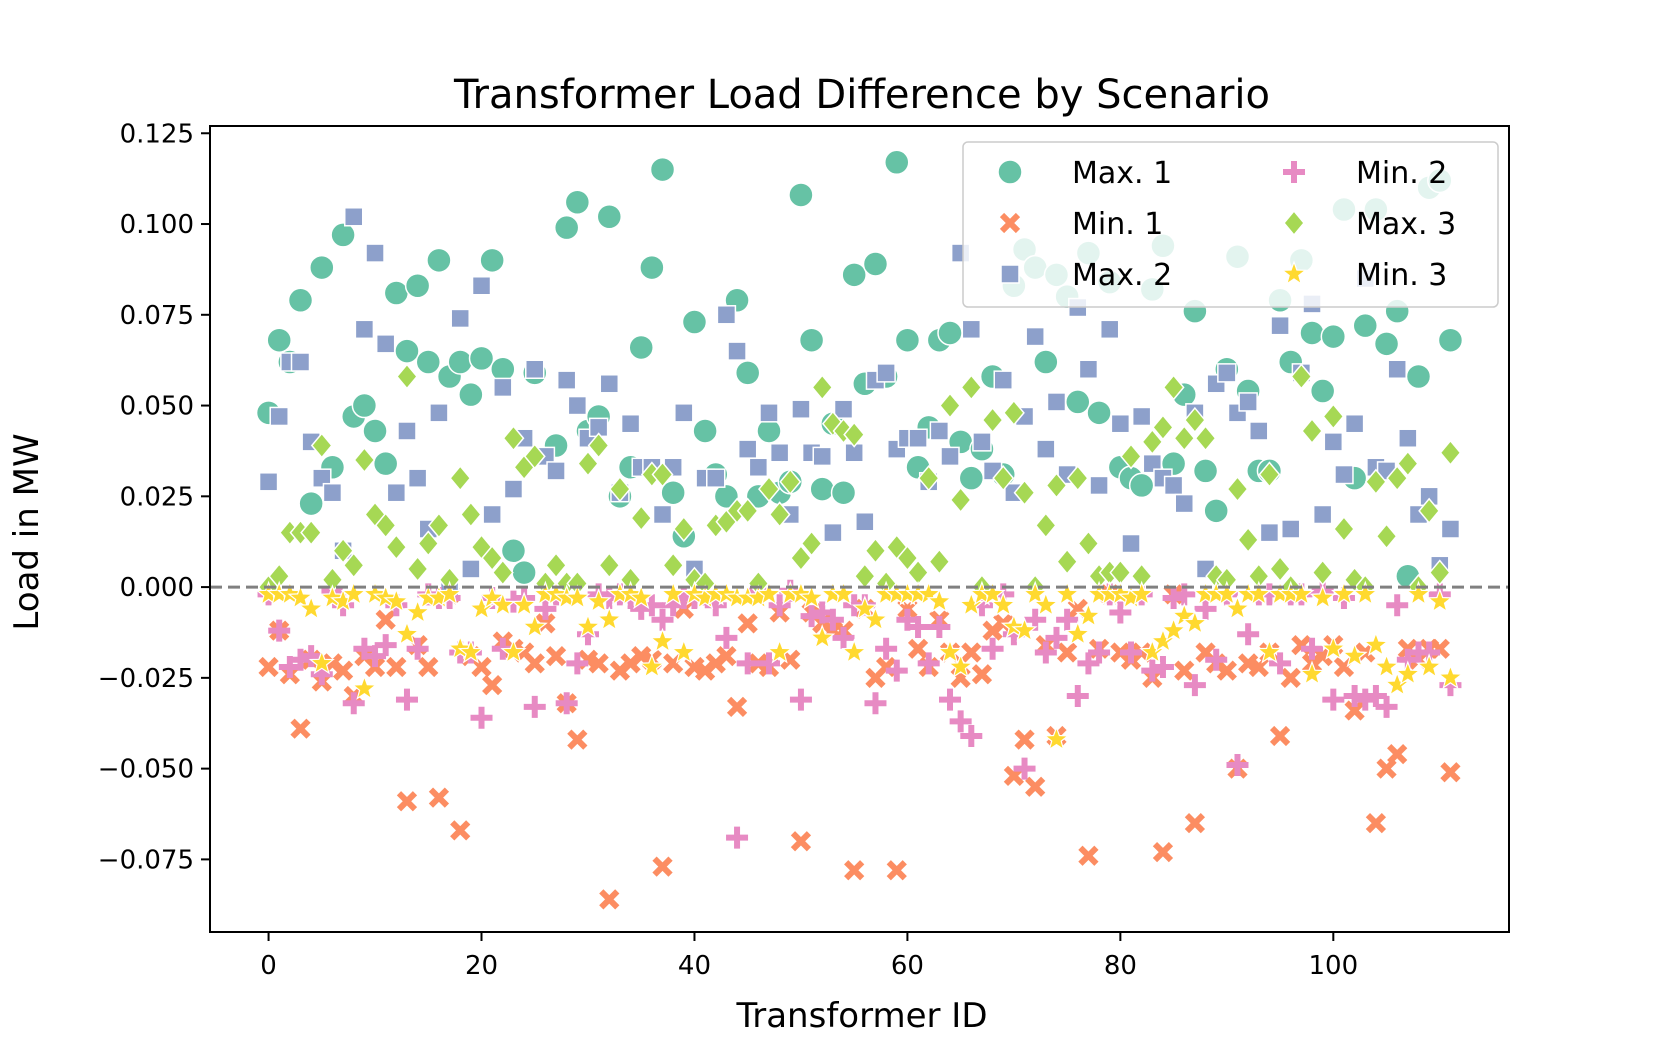  I want to click on y-axis-title: Load in MW, so click(27, 531).